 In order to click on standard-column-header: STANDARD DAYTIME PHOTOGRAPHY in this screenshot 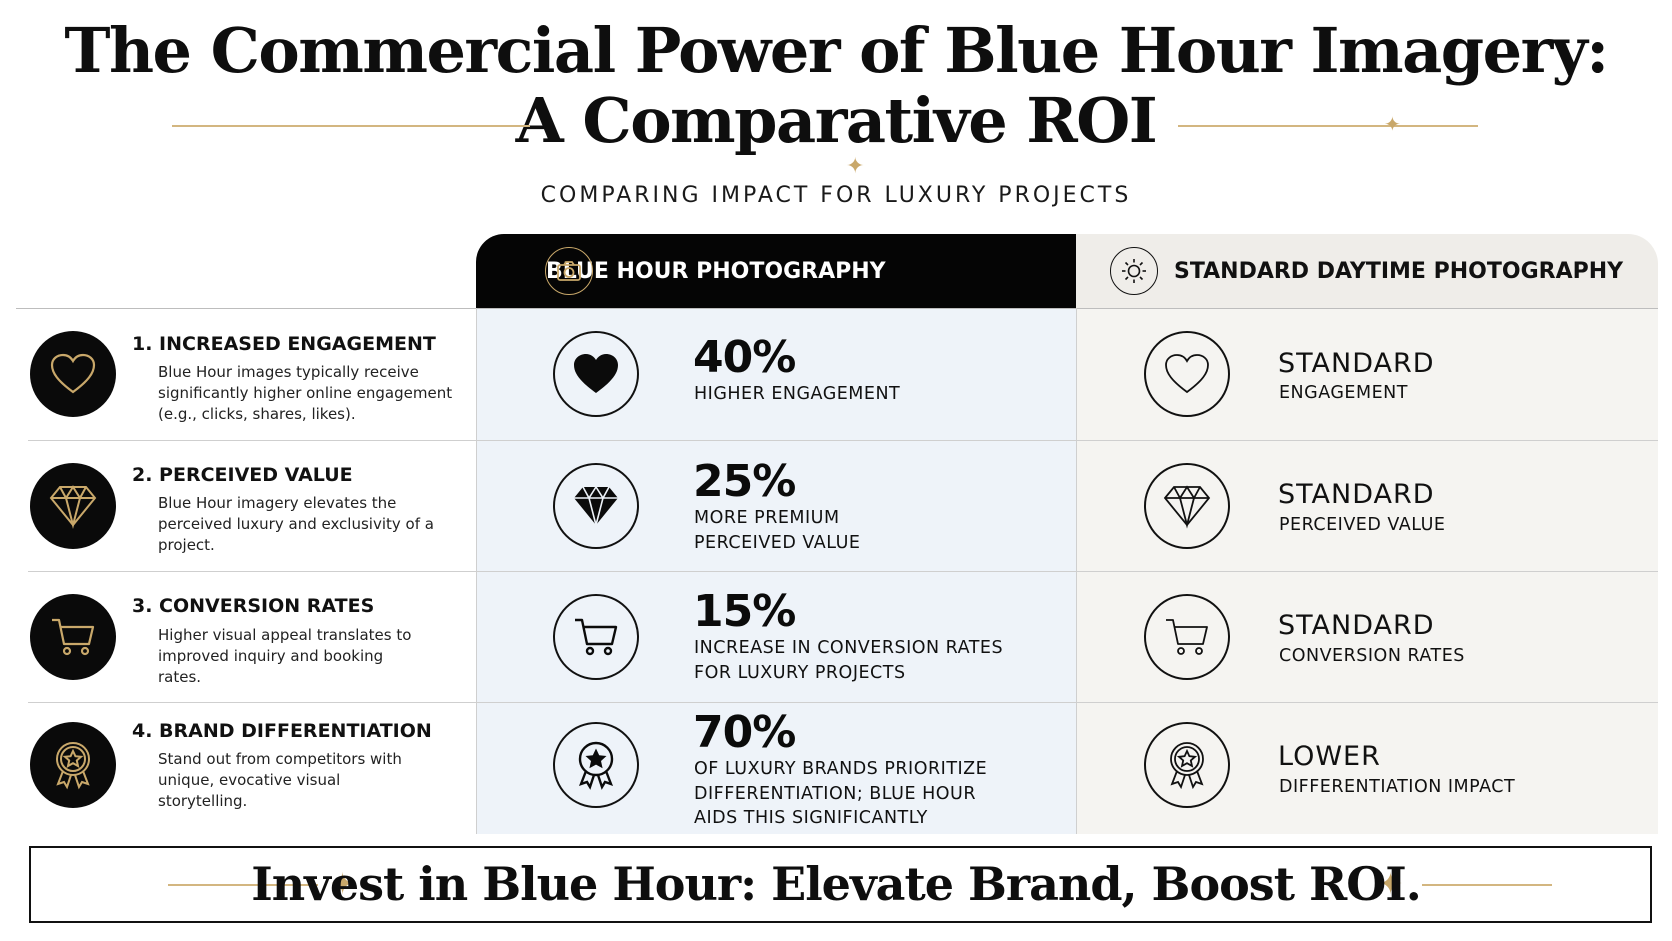, I will do `click(1367, 271)`.